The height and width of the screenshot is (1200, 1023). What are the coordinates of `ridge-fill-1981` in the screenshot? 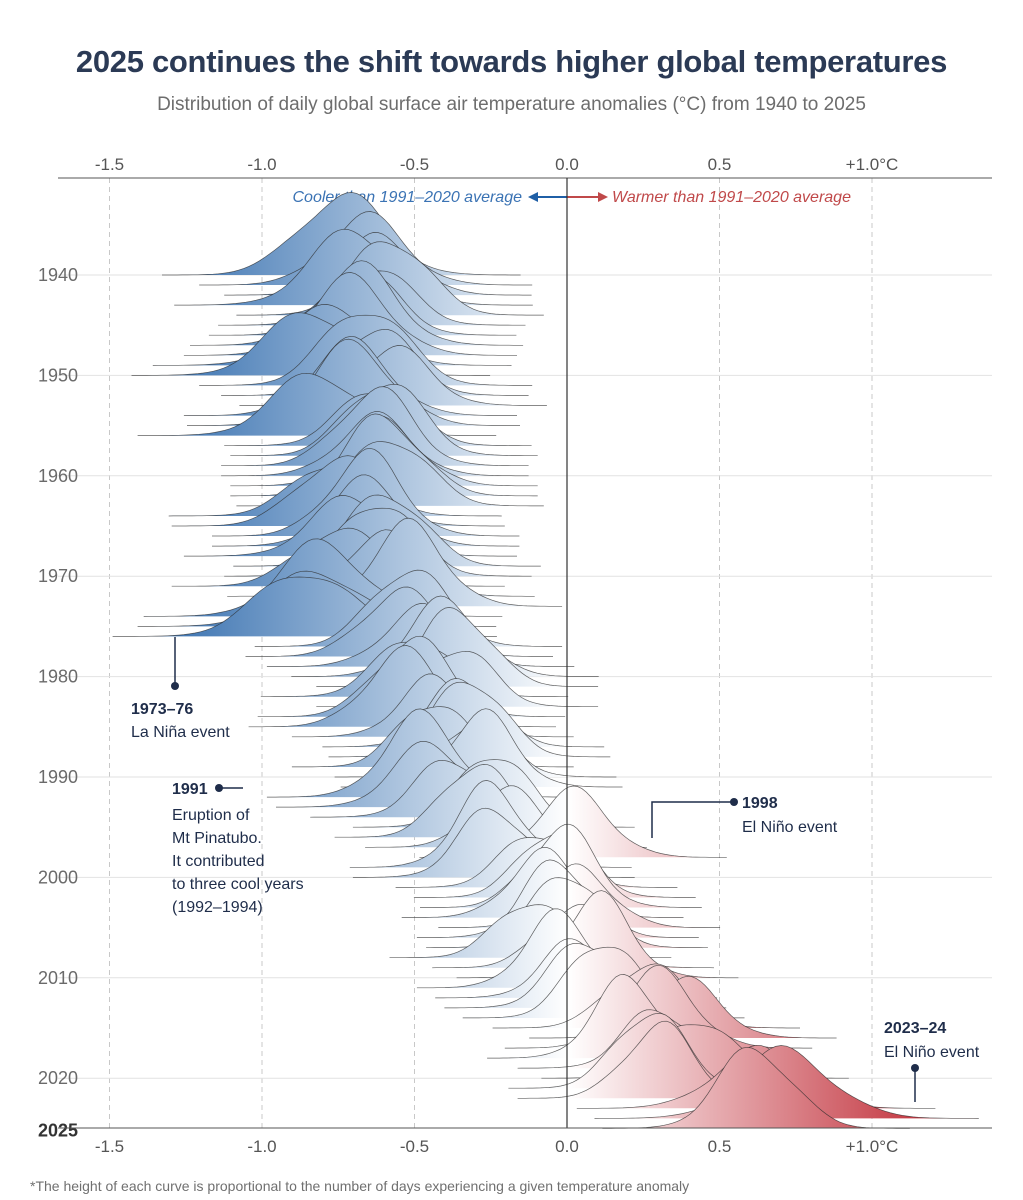 It's located at (457, 647).